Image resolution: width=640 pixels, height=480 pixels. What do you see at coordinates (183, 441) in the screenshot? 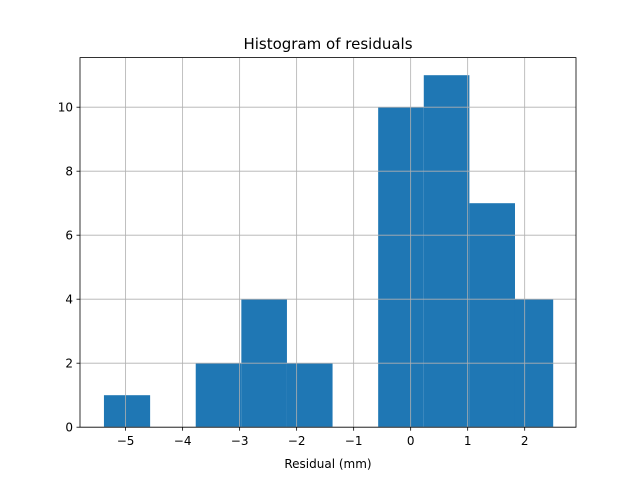
I see `x-tick-label: −4` at bounding box center [183, 441].